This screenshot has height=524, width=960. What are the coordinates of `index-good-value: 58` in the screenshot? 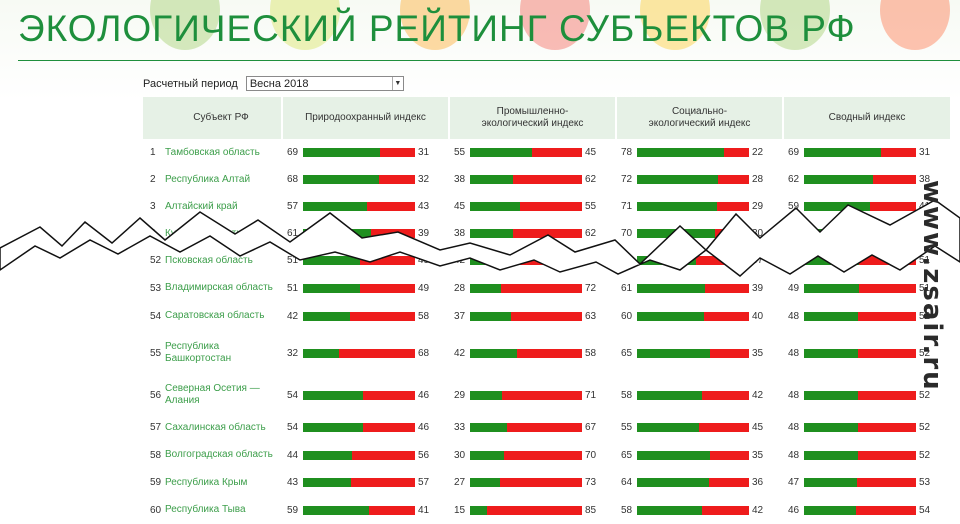 It's located at (627, 395).